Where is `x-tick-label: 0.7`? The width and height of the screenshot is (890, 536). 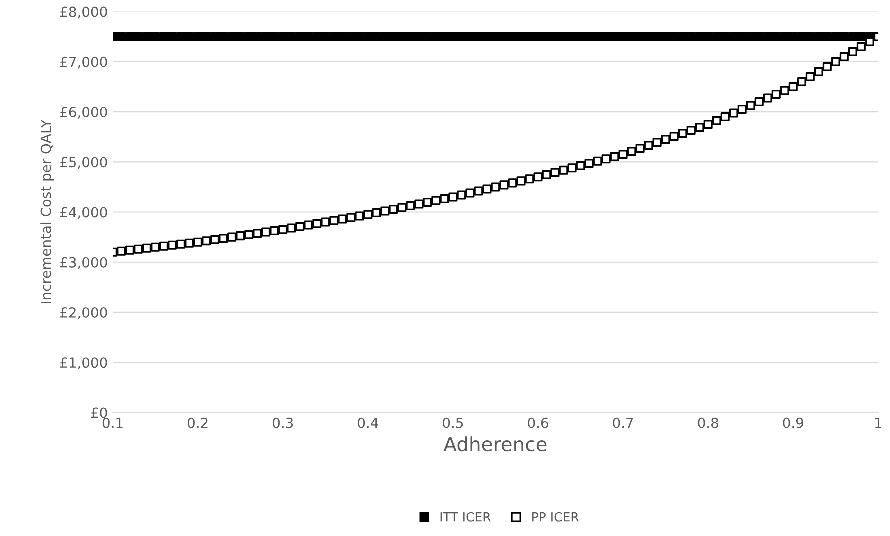 x-tick-label: 0.7 is located at coordinates (623, 423).